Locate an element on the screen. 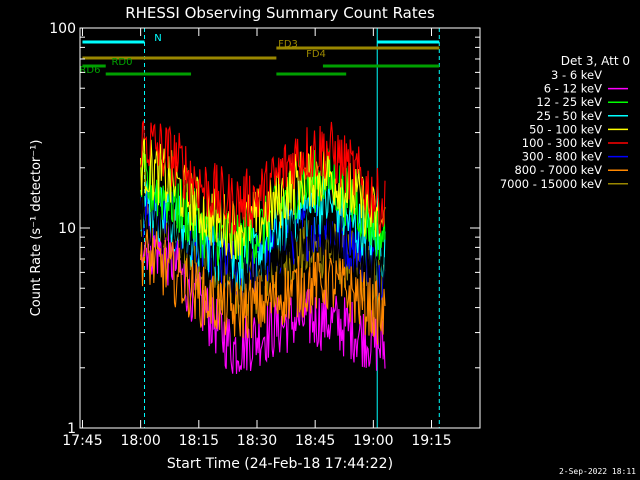  legend-label-2: 12 - 25 keV is located at coordinates (569, 102).